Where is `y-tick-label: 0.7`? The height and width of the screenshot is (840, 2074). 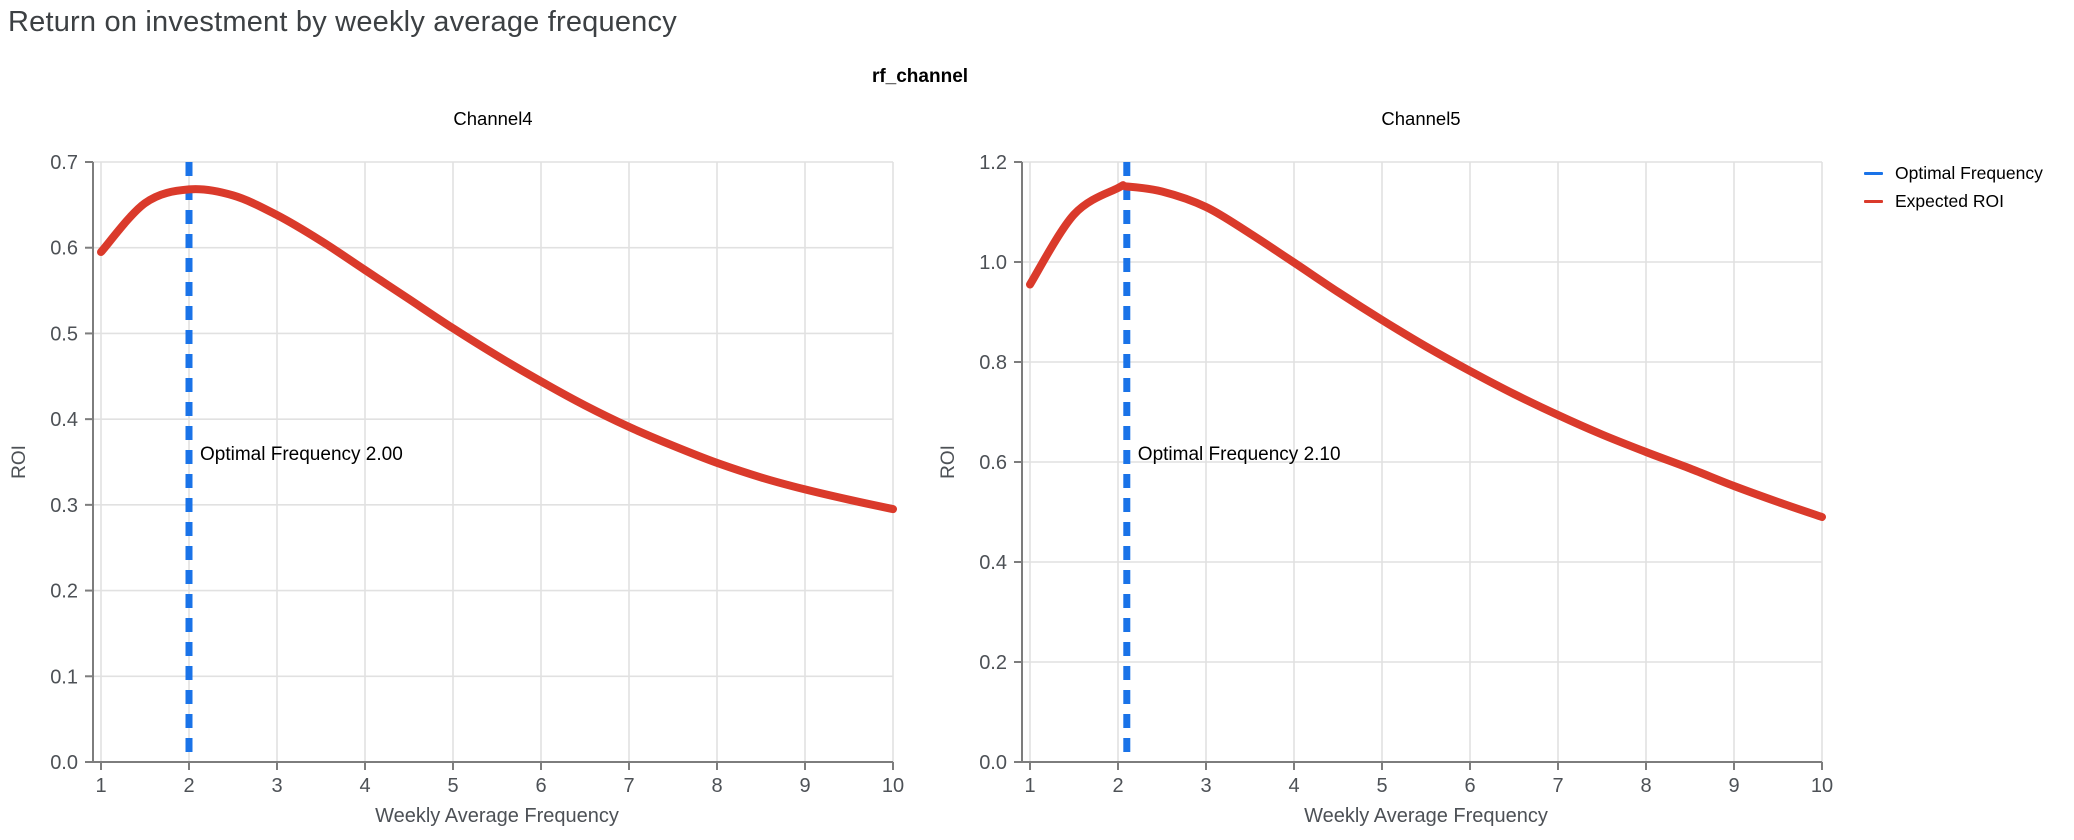 y-tick-label: 0.7 is located at coordinates (64, 163).